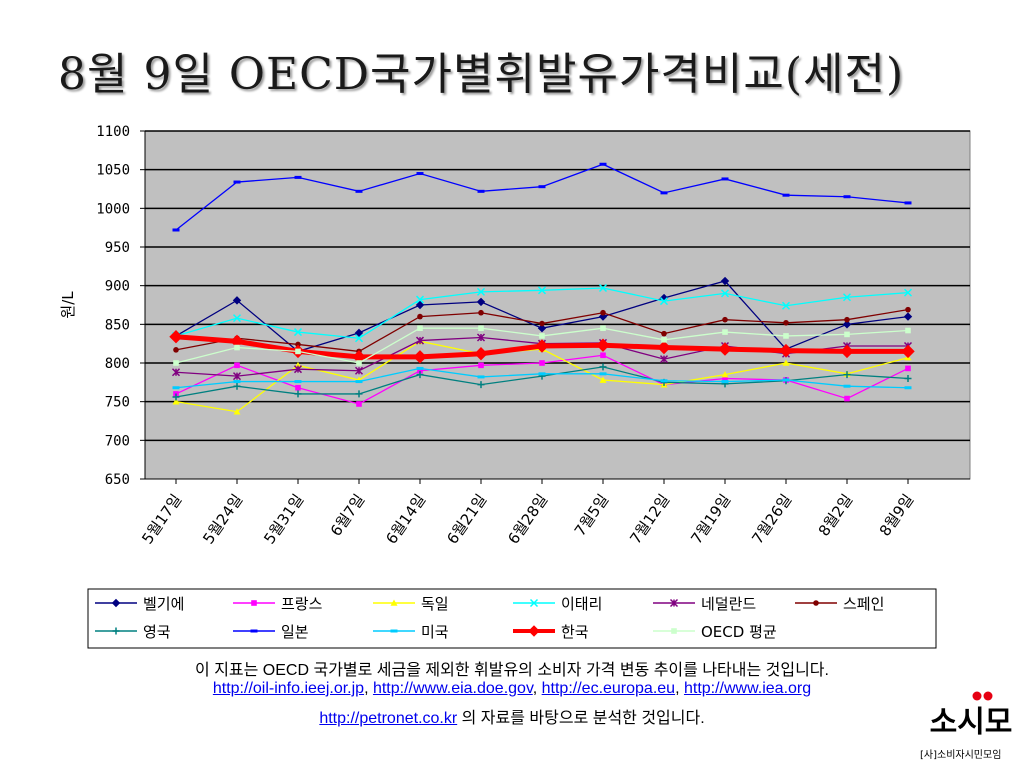  Describe the element at coordinates (739, 632) in the screenshot. I see `legend-label: OECD 평균` at that location.